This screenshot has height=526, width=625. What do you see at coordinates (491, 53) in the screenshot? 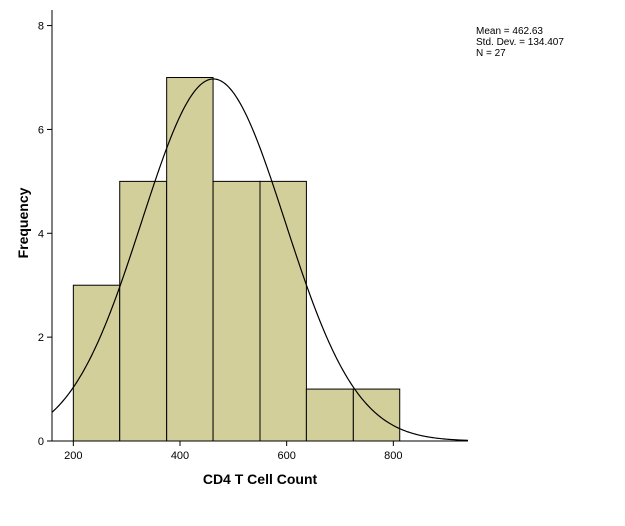
I see `stats-n: N = 27` at bounding box center [491, 53].